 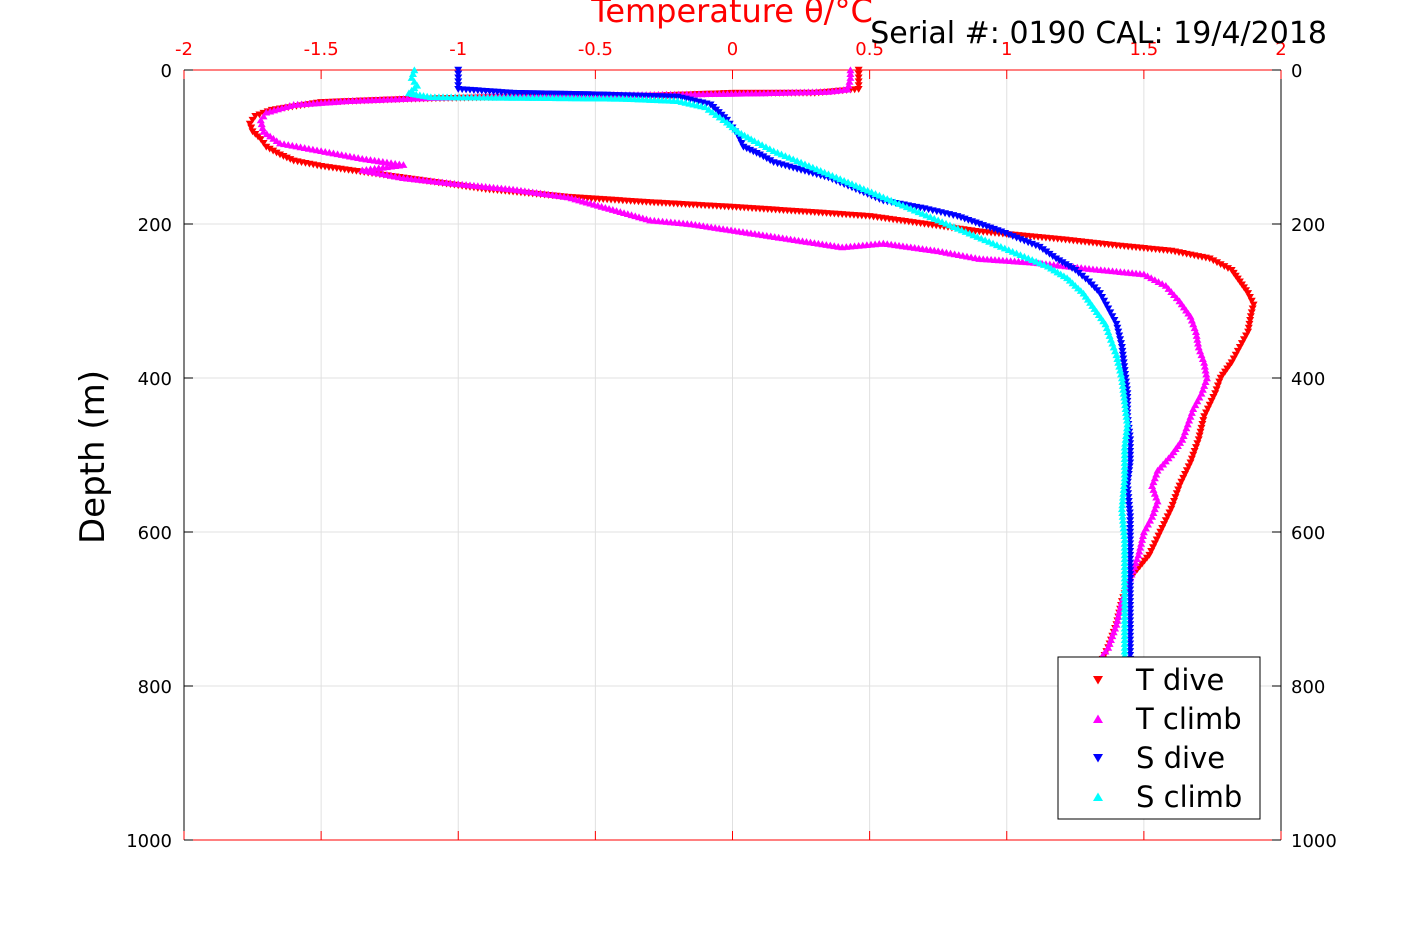 What do you see at coordinates (184, 49) in the screenshot?
I see `x-tick-label: -2` at bounding box center [184, 49].